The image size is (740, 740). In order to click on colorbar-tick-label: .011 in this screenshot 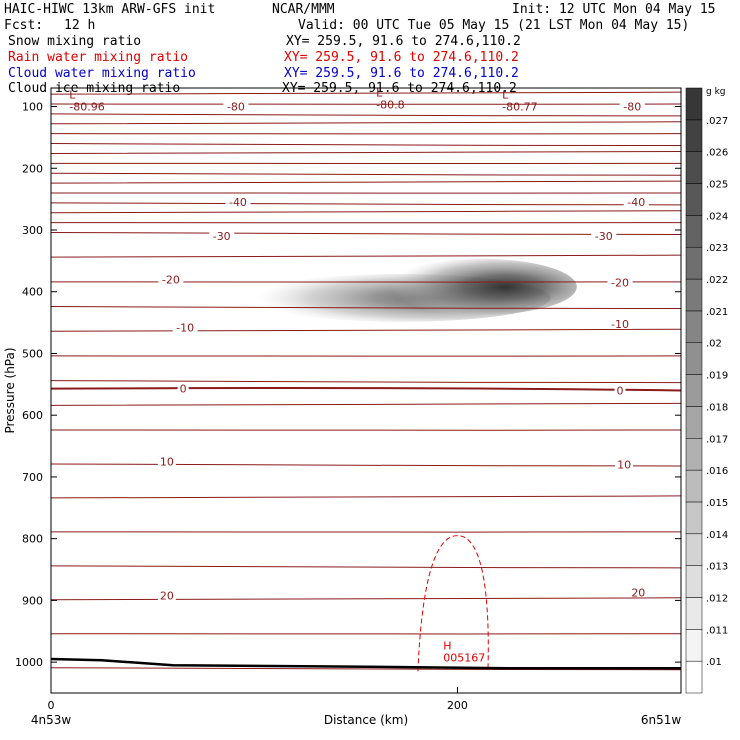, I will do `click(717, 630)`.